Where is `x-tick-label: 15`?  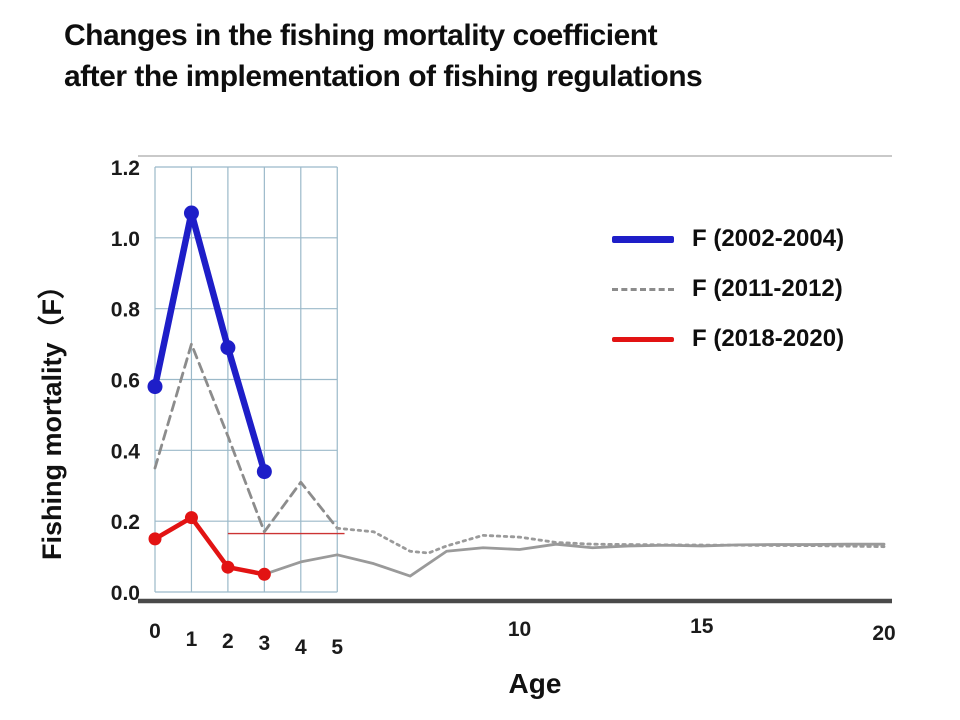
x-tick-label: 15 is located at coordinates (702, 626).